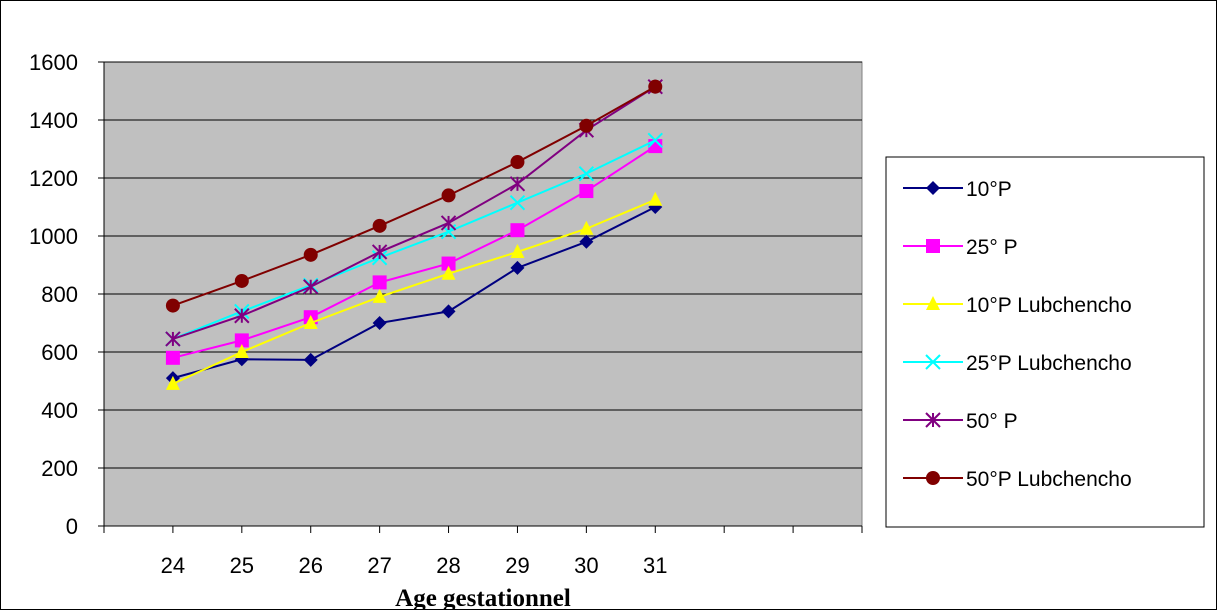  I want to click on y-axis: 0 200 400 600 800 1000 1200 1400 1600, so click(67, 294).